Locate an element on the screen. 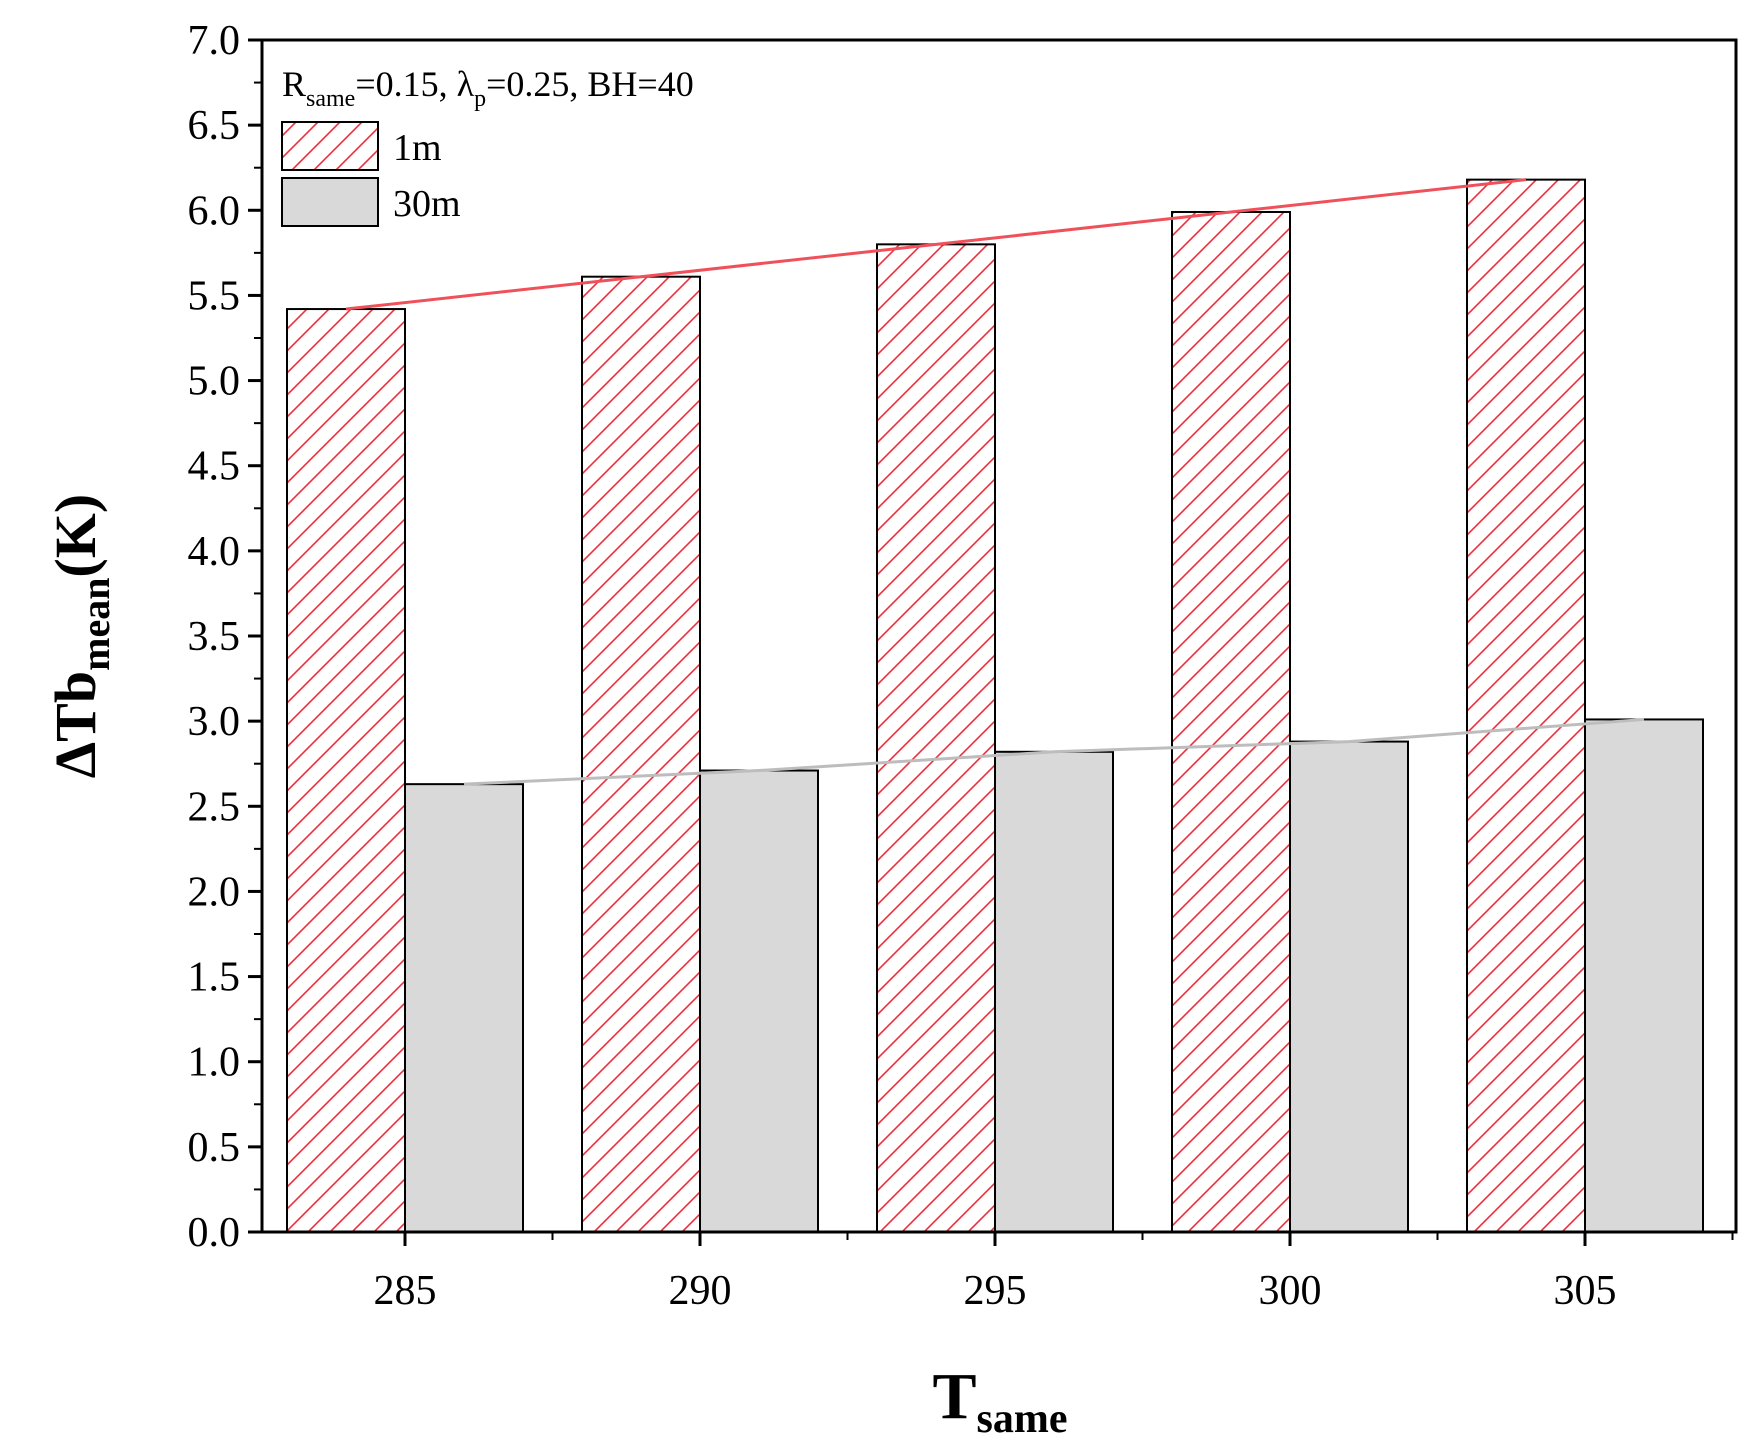  x-tick-label: 300 is located at coordinates (1290, 1291).